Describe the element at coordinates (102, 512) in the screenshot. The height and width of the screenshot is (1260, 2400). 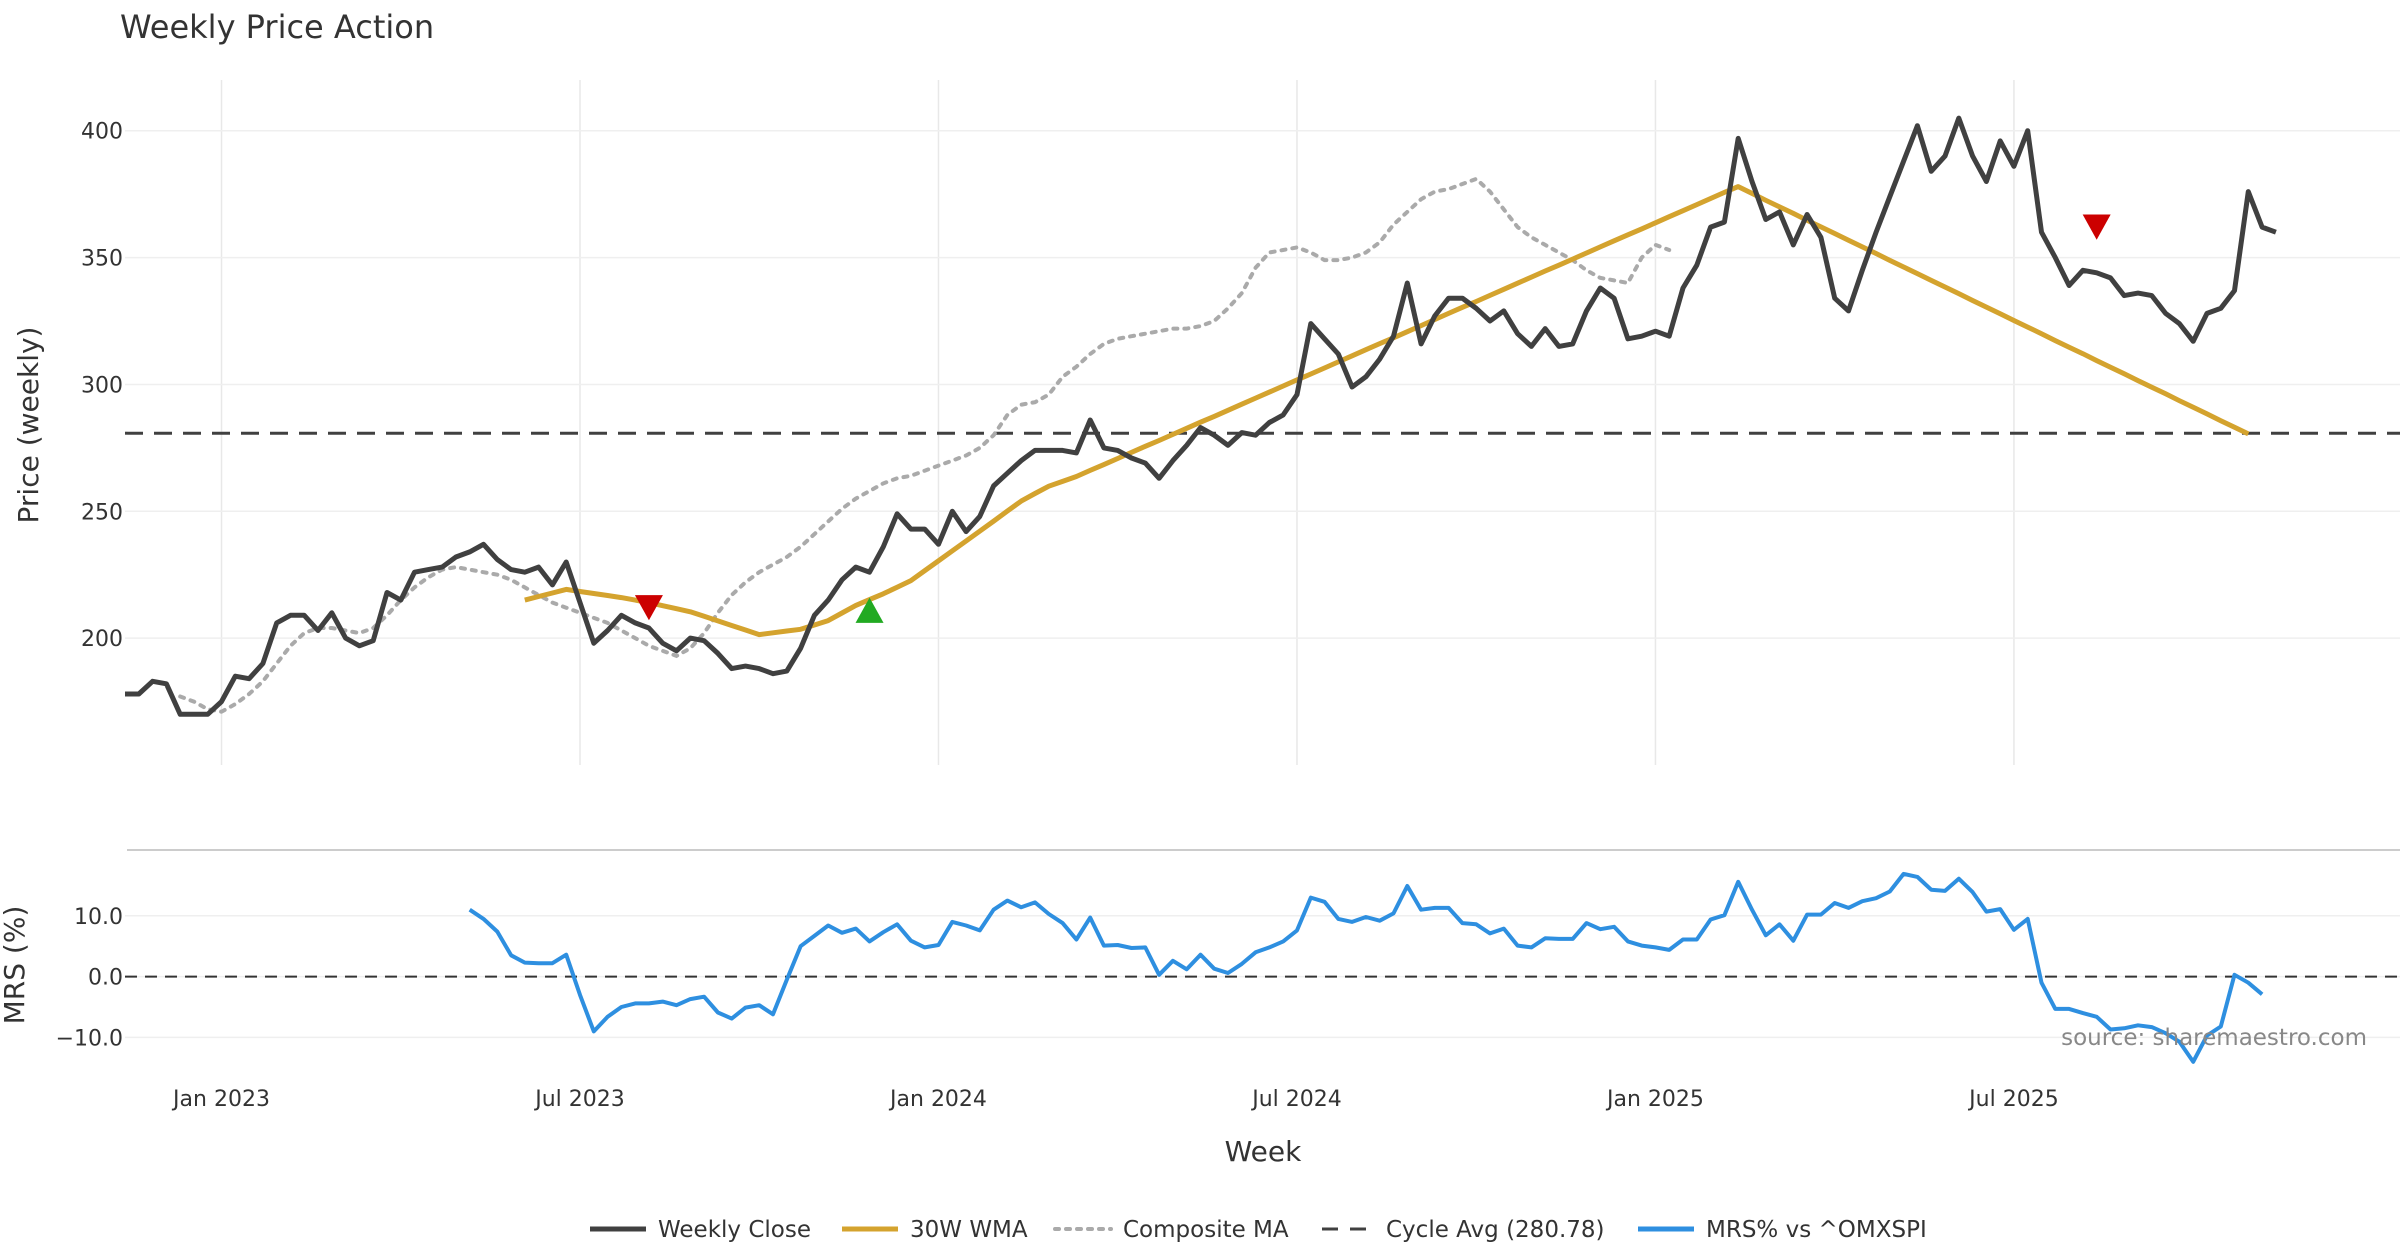
I see `price-y-tick-250: 250` at that location.